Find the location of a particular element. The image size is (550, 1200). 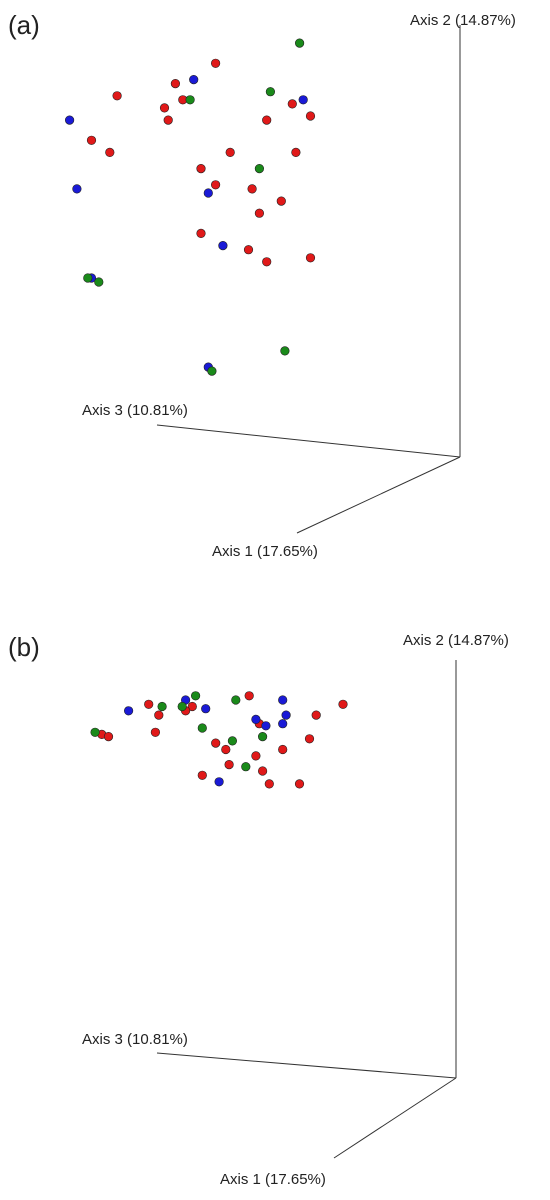

panel-label: (b) is located at coordinates (24, 647).